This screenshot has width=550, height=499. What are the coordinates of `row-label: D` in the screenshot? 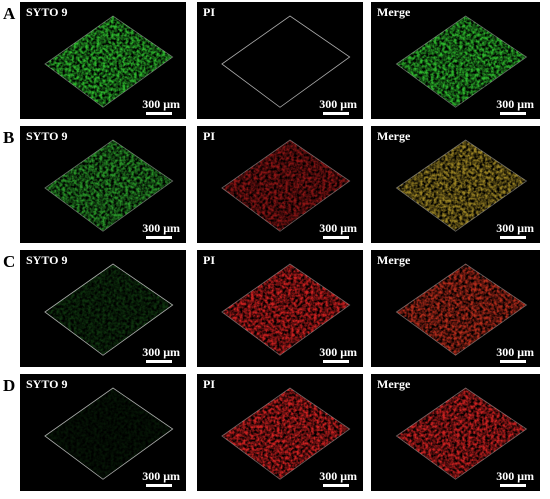 It's located at (9, 385).